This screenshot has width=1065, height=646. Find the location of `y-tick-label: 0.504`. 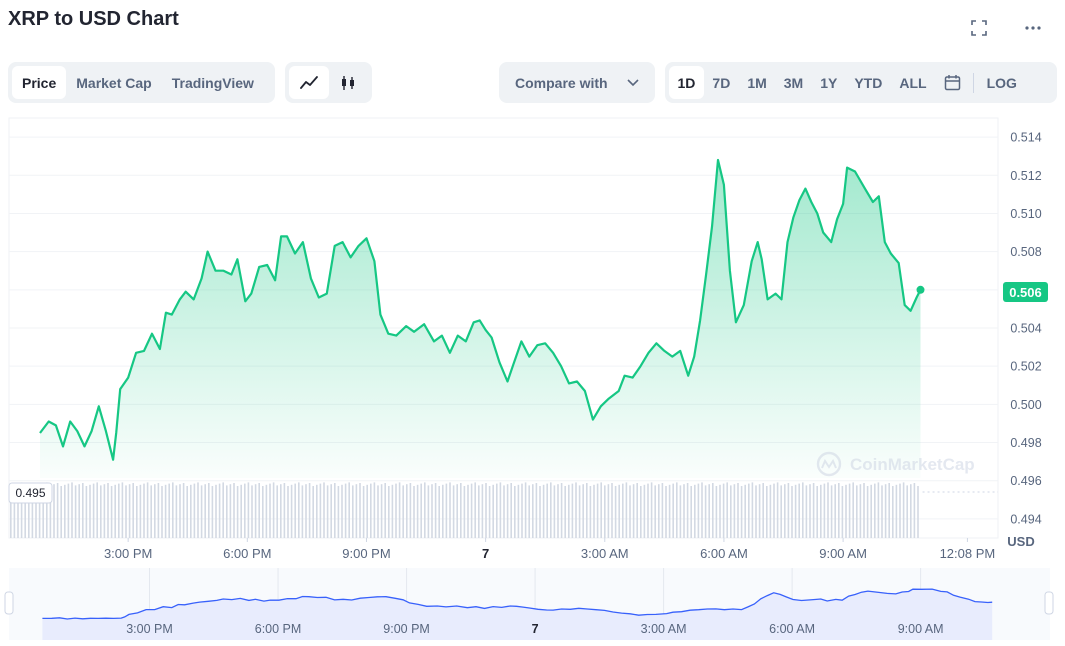

y-tick-label: 0.504 is located at coordinates (1025, 329).